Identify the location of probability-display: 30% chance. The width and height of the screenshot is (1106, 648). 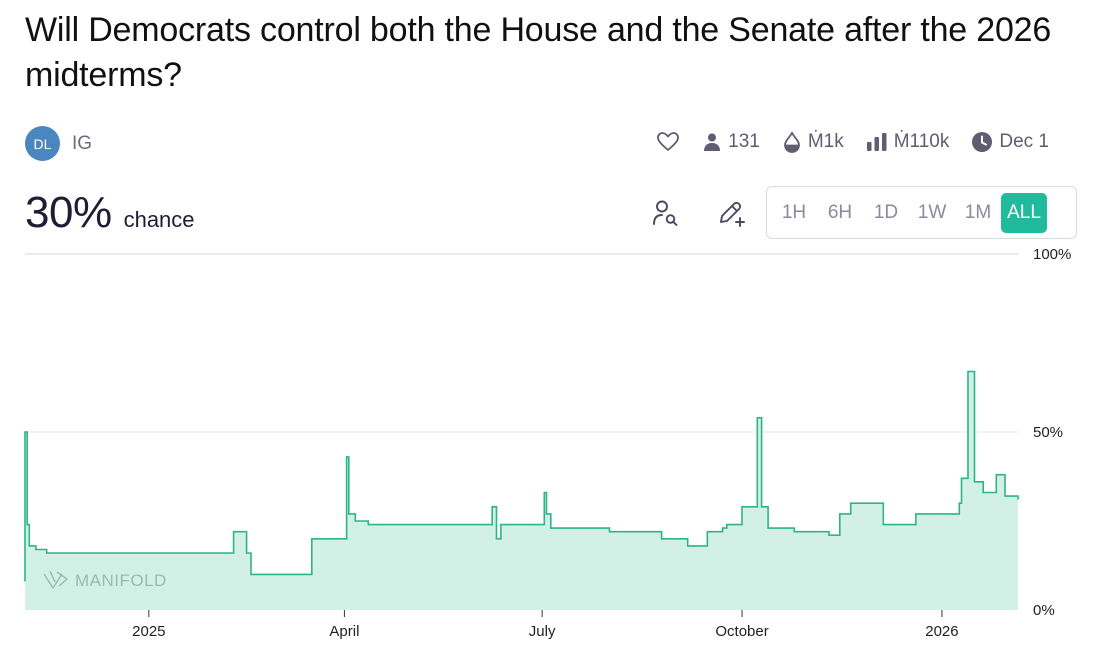
(110, 213).